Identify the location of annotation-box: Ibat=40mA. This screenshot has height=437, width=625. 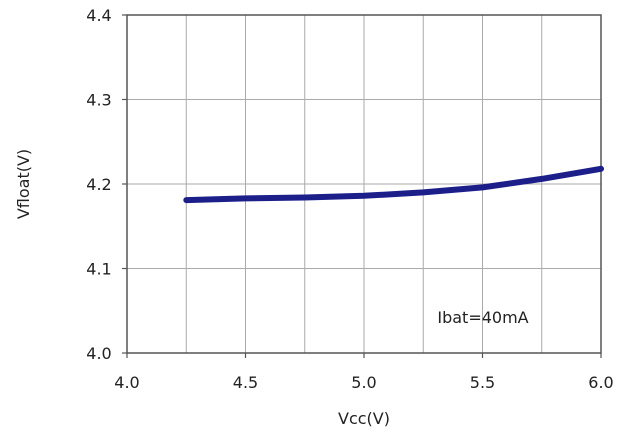
(482, 317).